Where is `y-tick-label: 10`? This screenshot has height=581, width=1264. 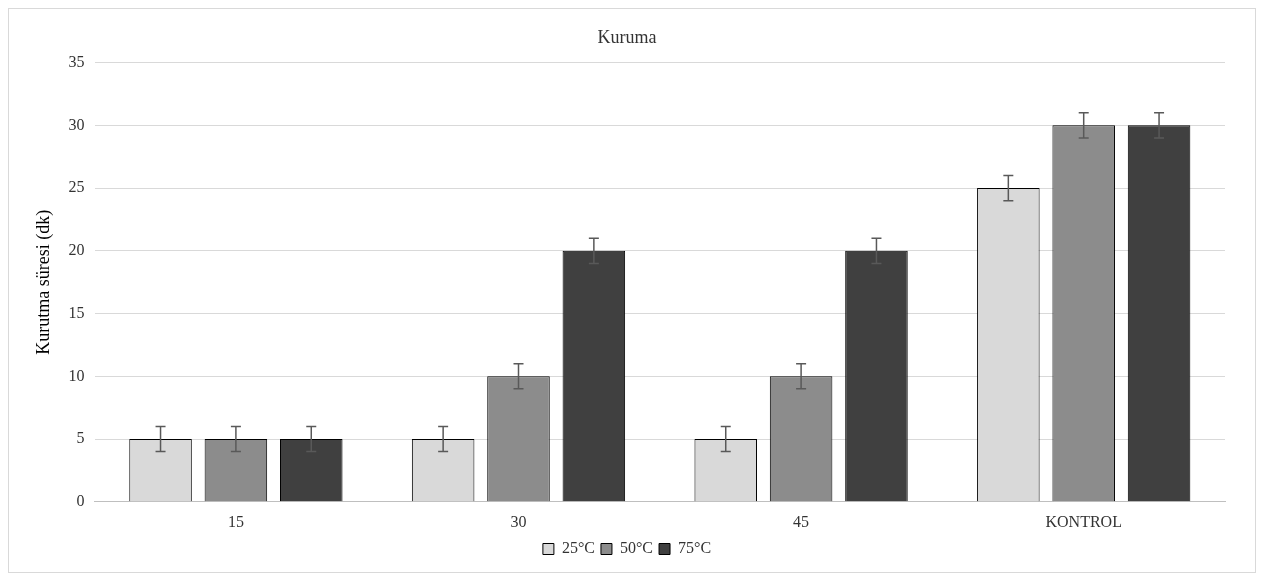 y-tick-label: 10 is located at coordinates (76, 375).